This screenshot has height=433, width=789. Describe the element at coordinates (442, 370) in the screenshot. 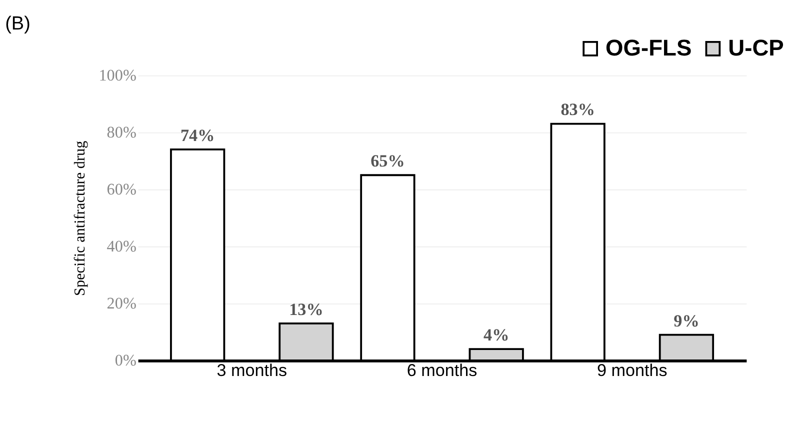

I see `x-tick-label: 6 months` at that location.